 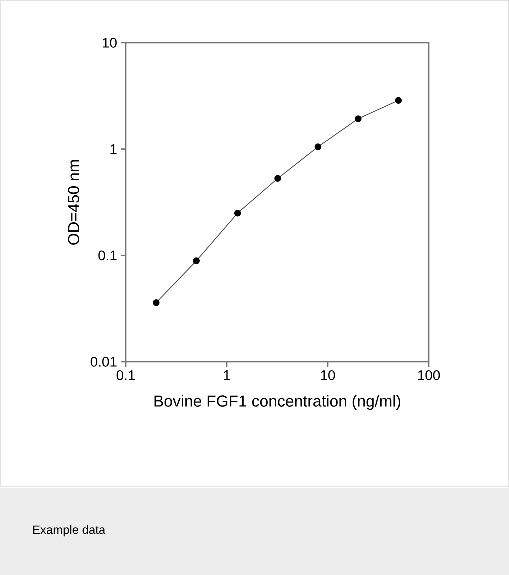 I want to click on y-tick-label: 0.01, so click(x=103, y=362).